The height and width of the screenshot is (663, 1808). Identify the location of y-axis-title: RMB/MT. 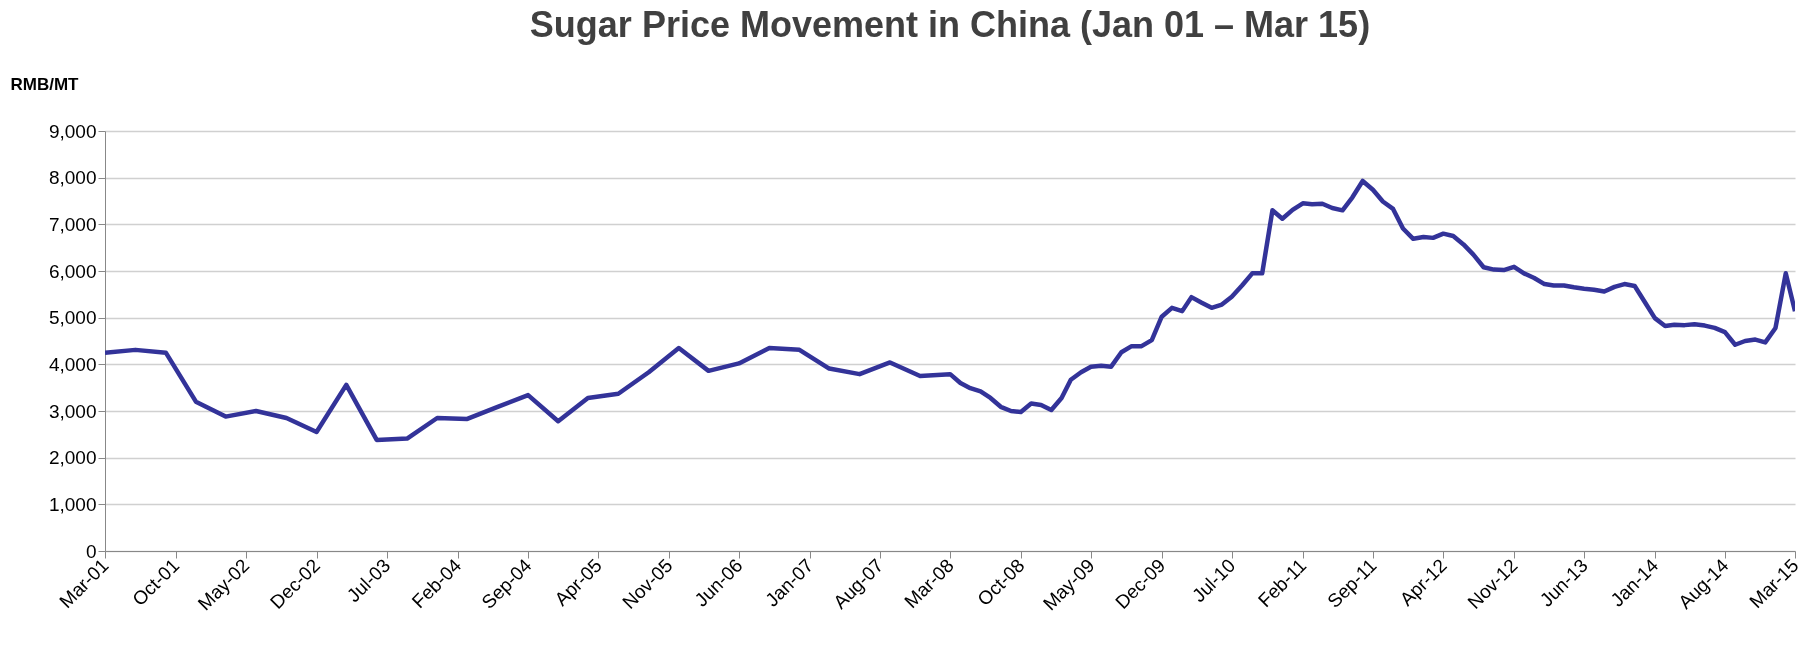
(45, 84).